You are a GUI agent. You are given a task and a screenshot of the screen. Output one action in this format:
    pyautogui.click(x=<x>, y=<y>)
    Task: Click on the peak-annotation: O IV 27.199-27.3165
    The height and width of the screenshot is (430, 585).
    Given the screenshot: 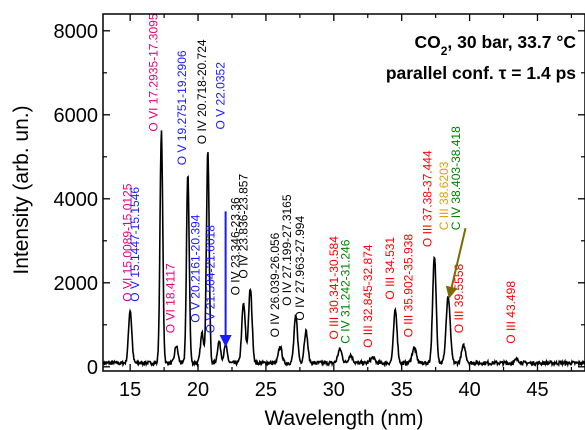 What is the action you would take?
    pyautogui.click(x=287, y=250)
    